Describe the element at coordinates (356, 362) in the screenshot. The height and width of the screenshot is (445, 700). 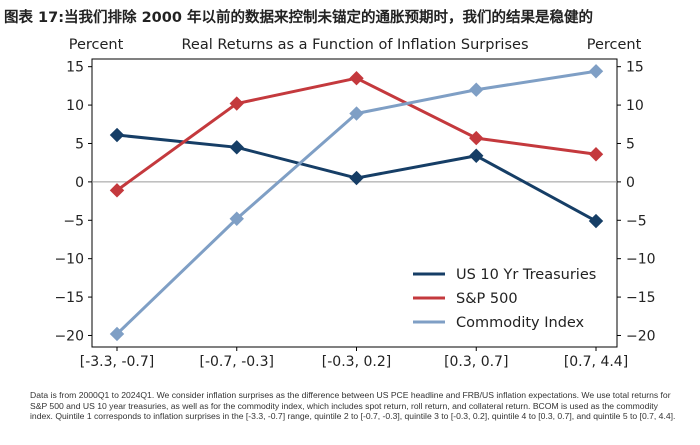
I see `x-tick-label: [-0.3, 0.2]` at that location.